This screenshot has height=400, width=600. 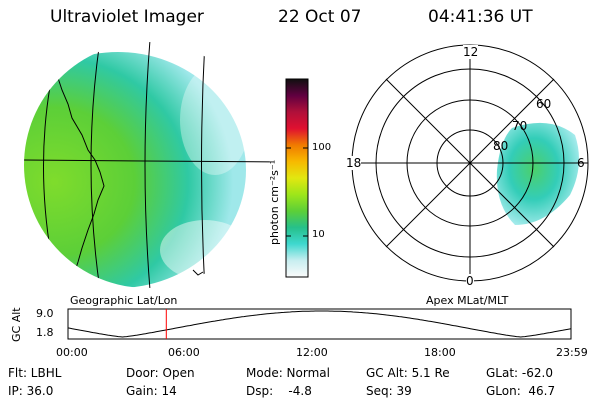 What do you see at coordinates (160, 373) in the screenshot?
I see `status-door: Door: Open` at bounding box center [160, 373].